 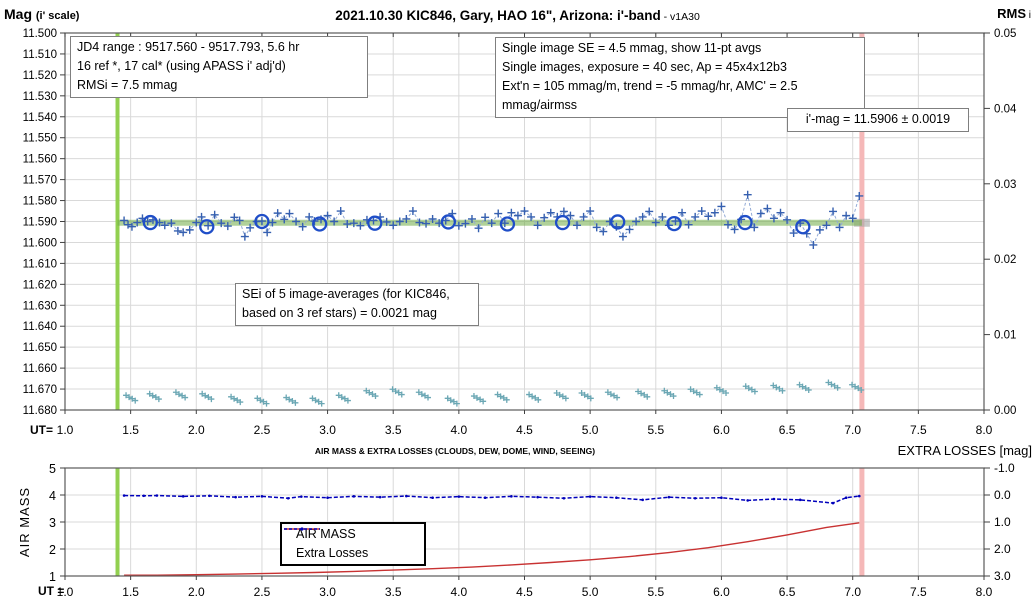 What do you see at coordinates (40, 34) in the screenshot?
I see `tick-label: 11.500` at bounding box center [40, 34].